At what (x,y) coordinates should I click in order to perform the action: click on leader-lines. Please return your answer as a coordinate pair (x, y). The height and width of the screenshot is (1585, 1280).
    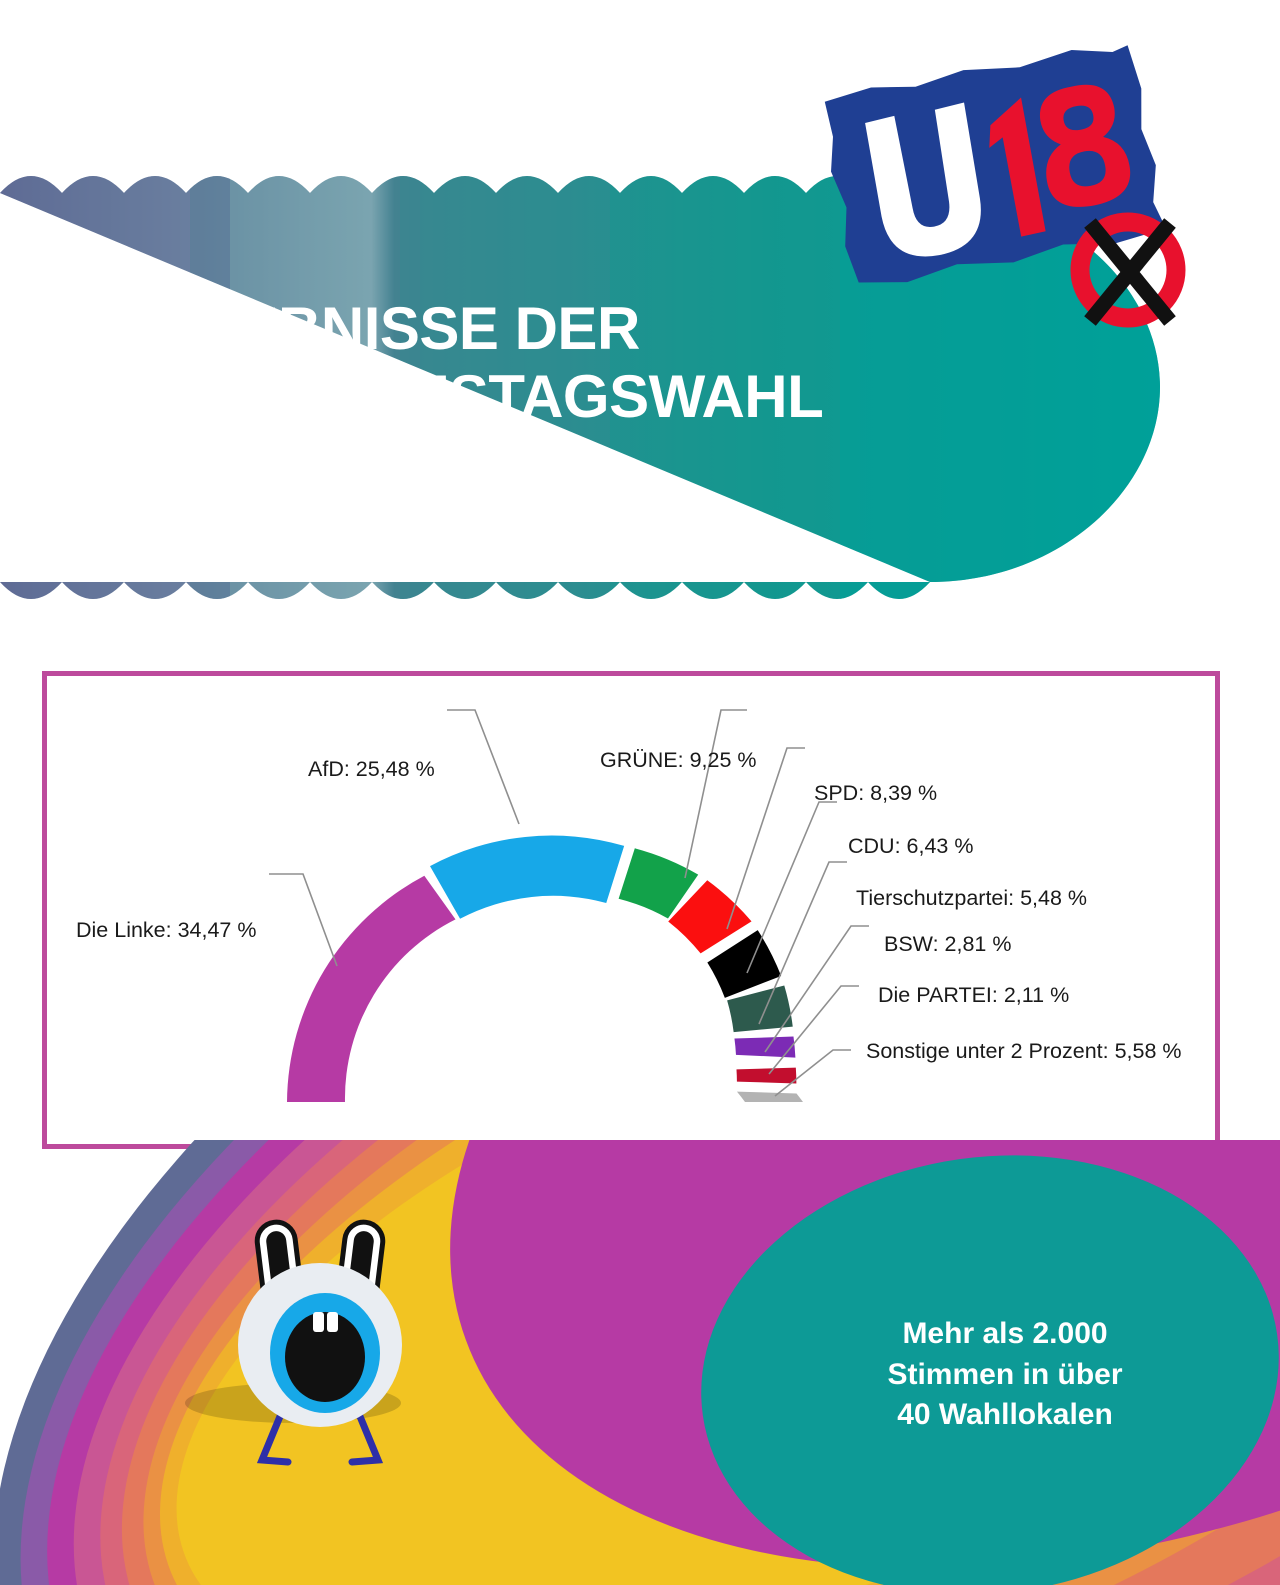
    Looking at the image, I should click on (569, 903).